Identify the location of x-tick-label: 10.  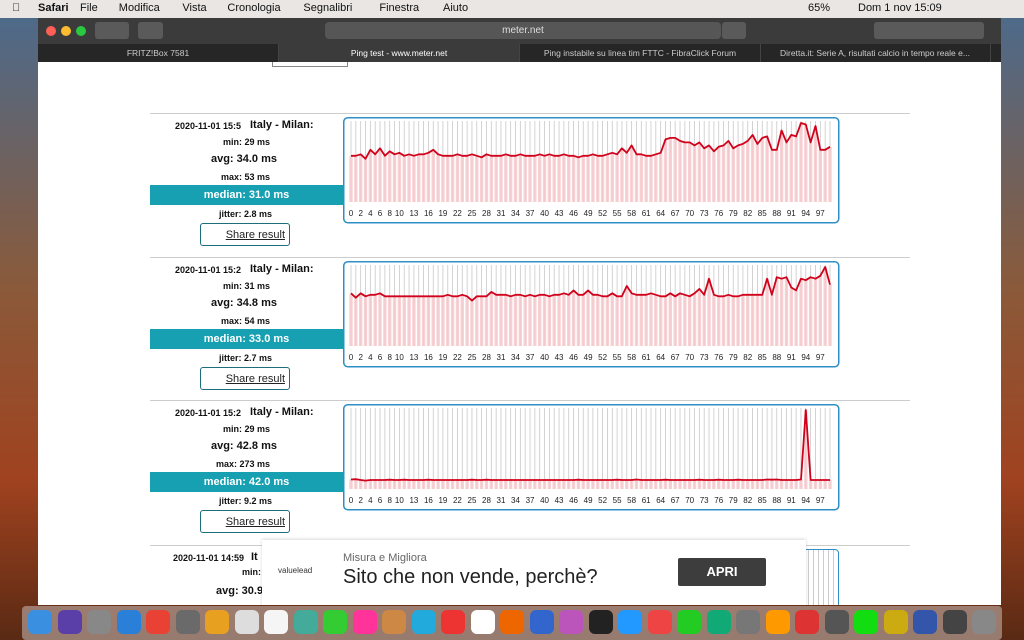
(399, 500).